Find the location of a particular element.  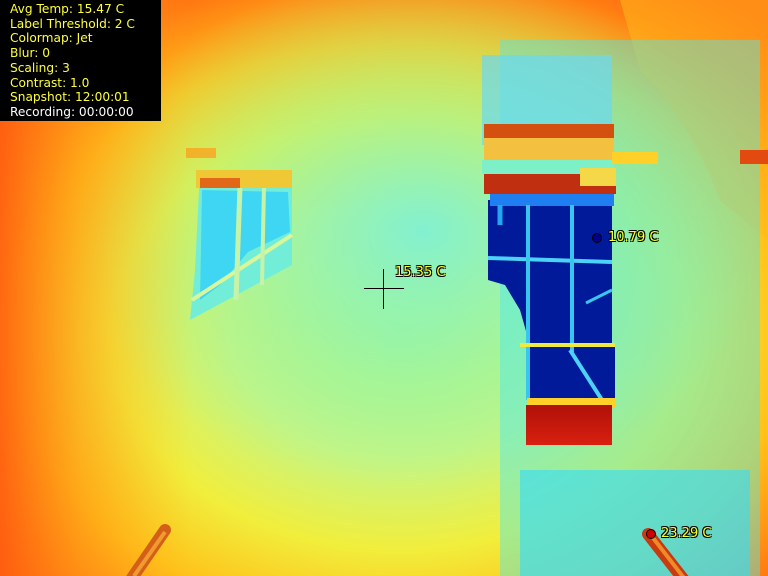

cold-spot-marker-icon is located at coordinates (597, 238).